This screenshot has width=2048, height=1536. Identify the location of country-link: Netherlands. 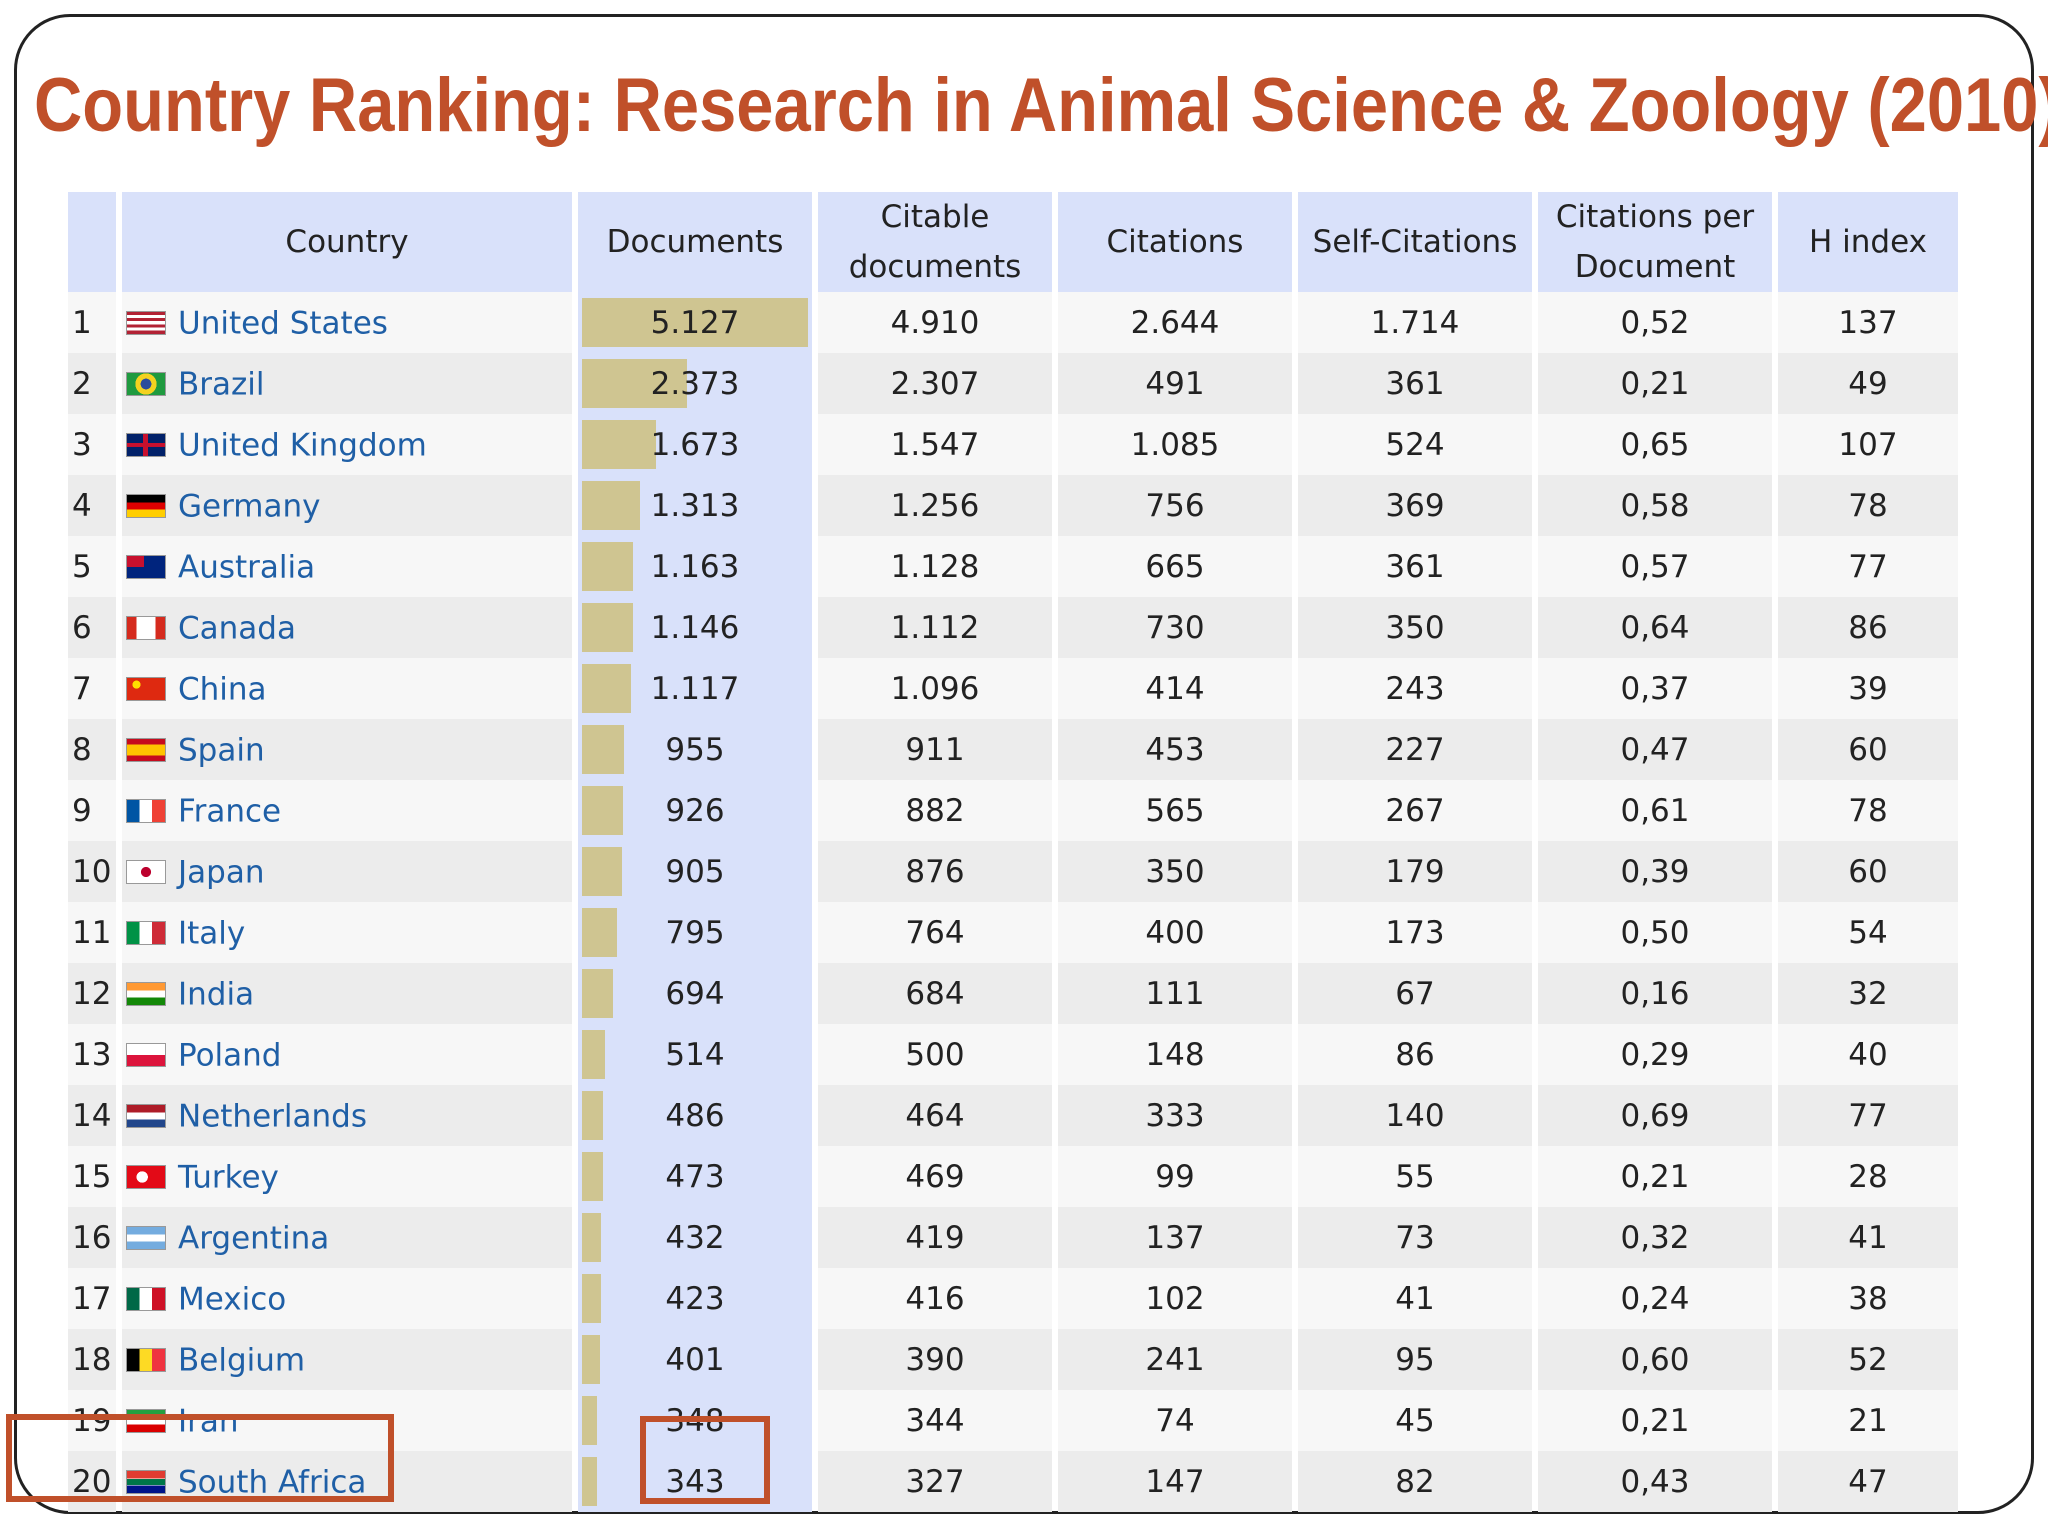
(272, 1116).